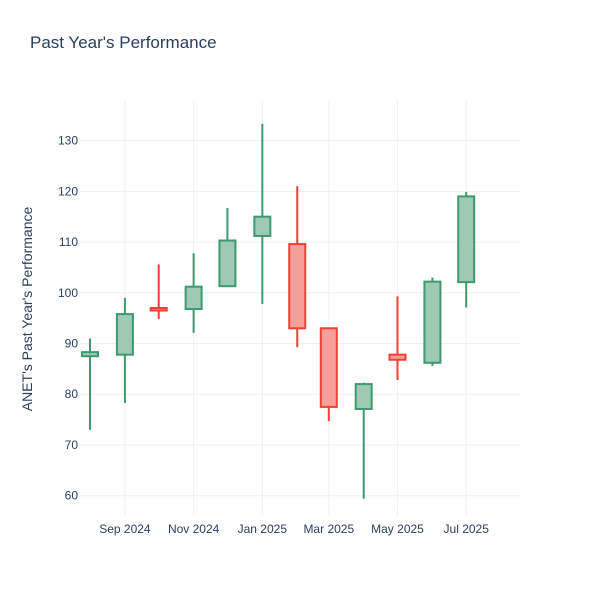 Image resolution: width=600 pixels, height=600 pixels. What do you see at coordinates (72, 496) in the screenshot?
I see `y-tick-label: 60` at bounding box center [72, 496].